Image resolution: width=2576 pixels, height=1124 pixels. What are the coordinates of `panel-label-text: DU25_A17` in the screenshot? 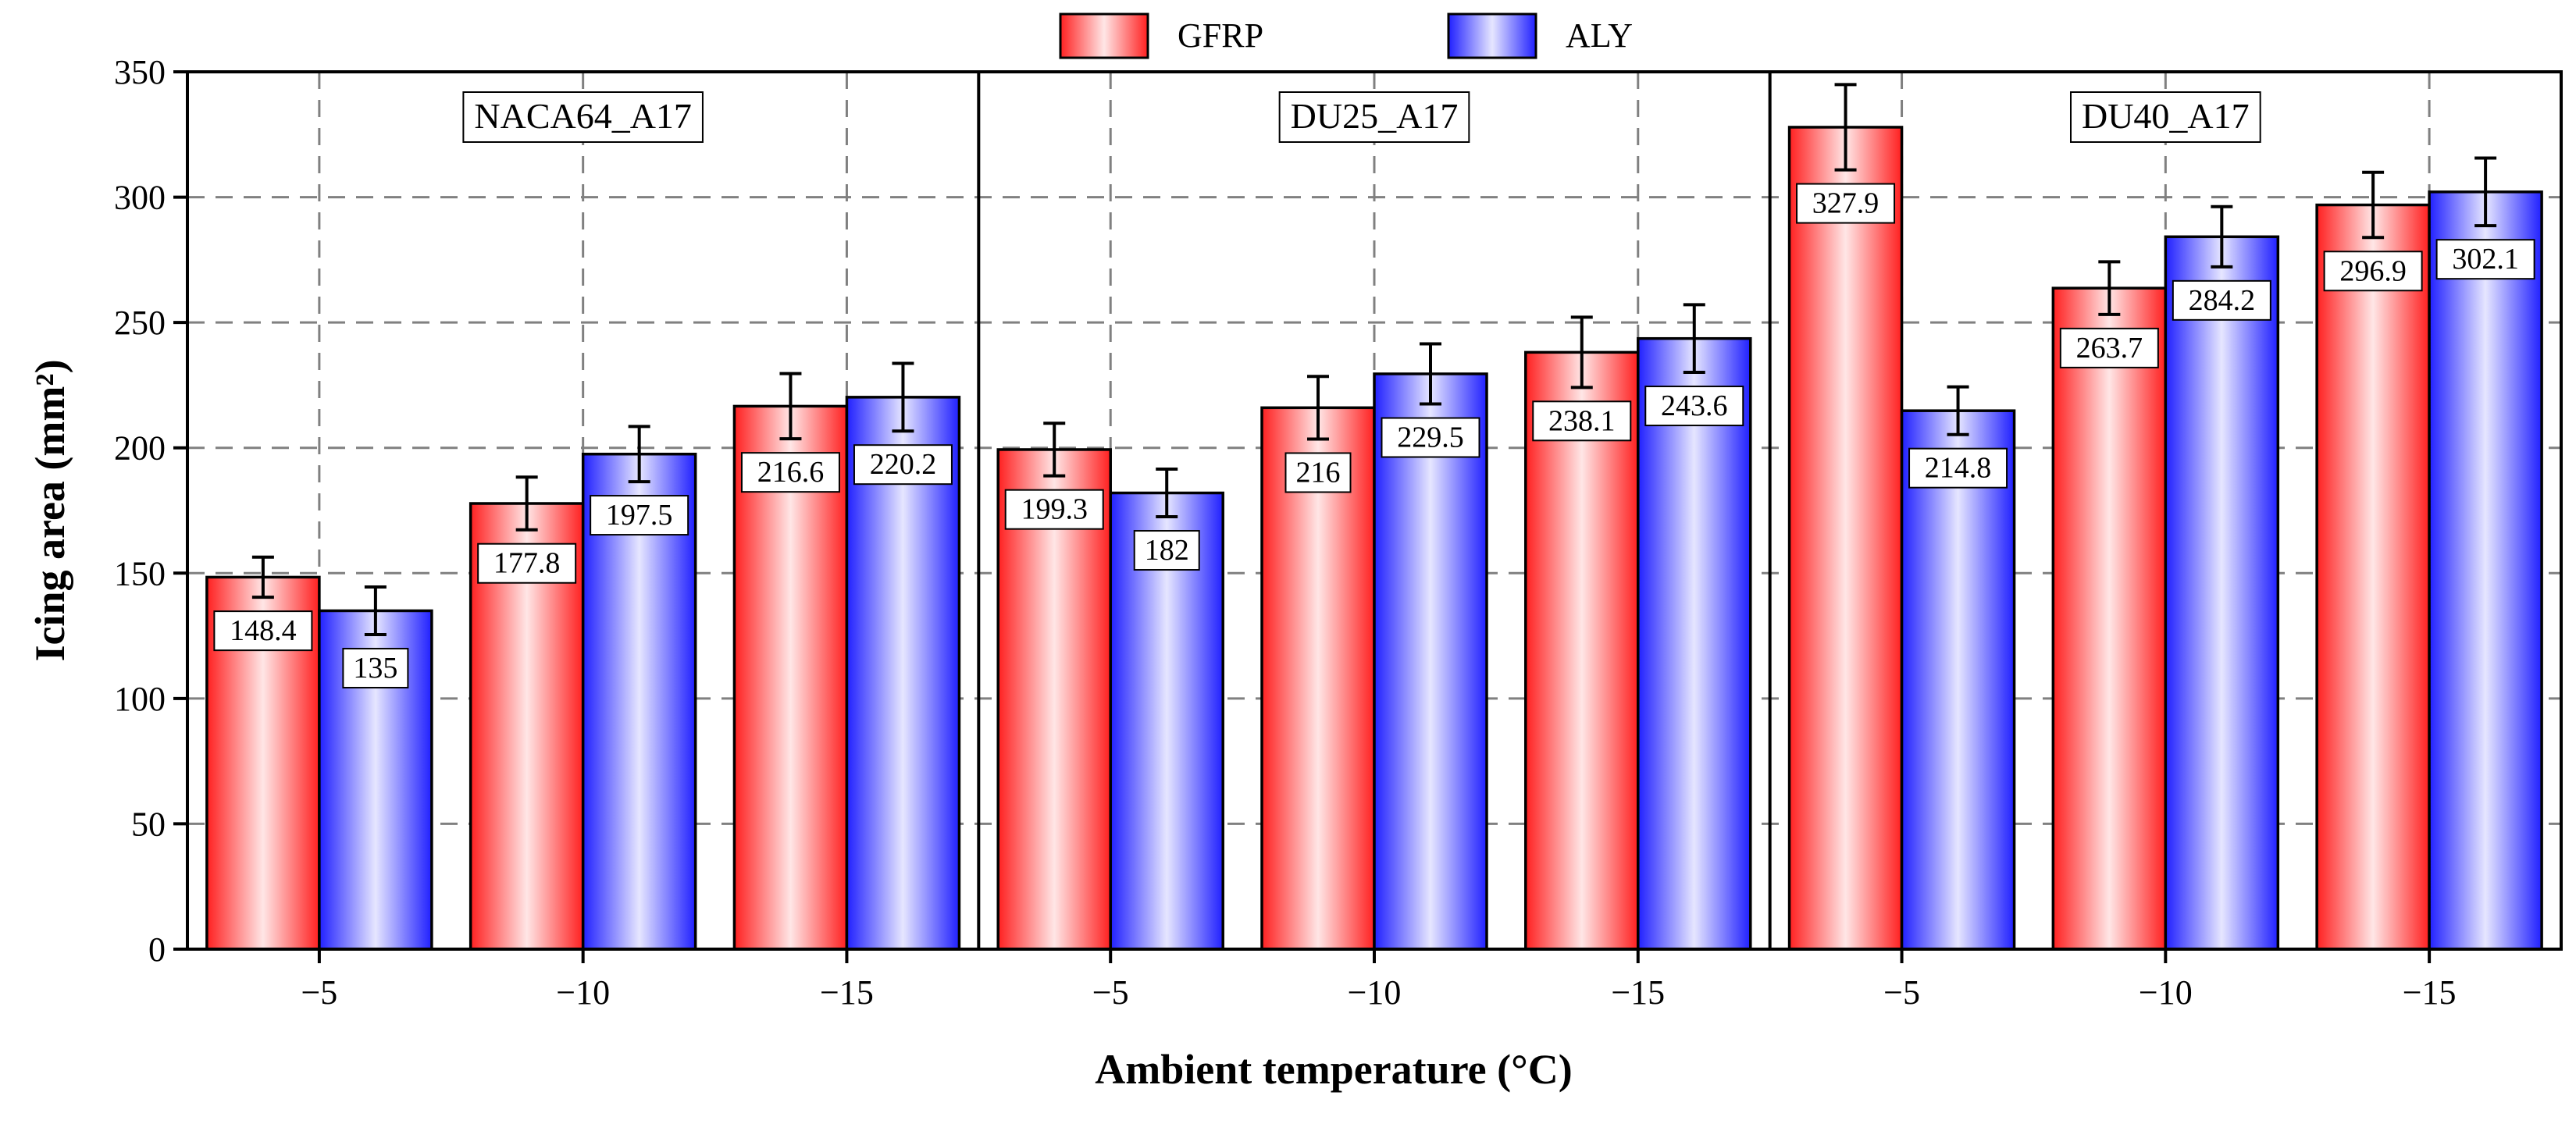 It's located at (1375, 116).